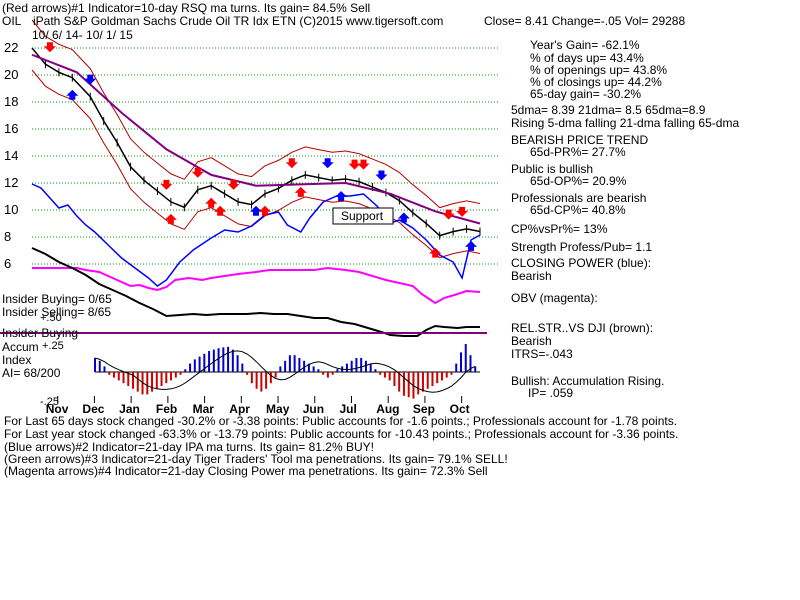 Image resolution: width=800 pixels, height=600 pixels. Describe the element at coordinates (20, 347) in the screenshot. I see `accum-label: Accum` at that location.